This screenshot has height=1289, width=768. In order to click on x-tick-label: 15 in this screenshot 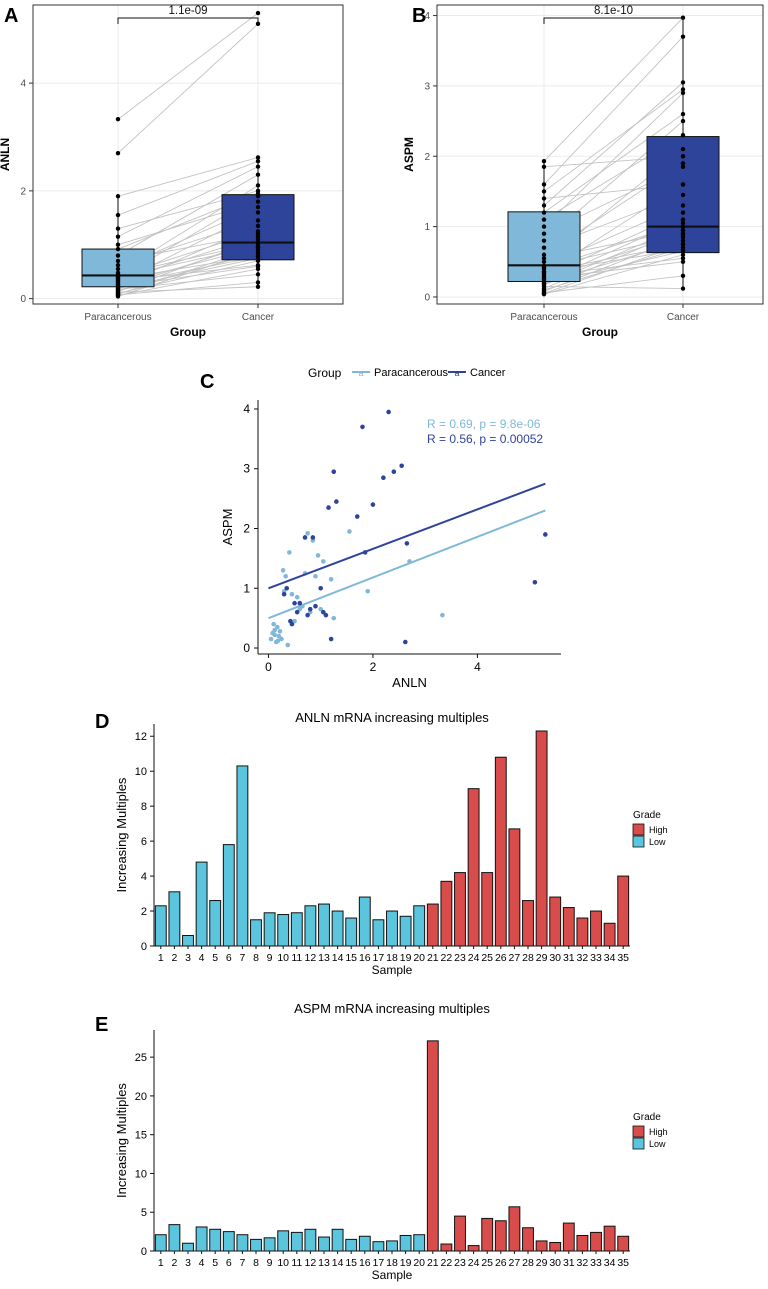, I will do `click(351, 1263)`.